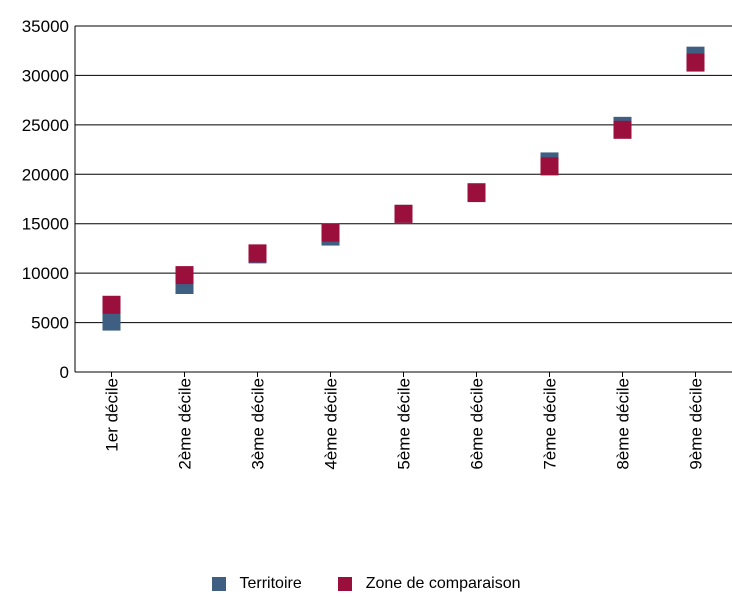 This screenshot has width=732, height=597. I want to click on x-tick-label: 5ème décile, so click(404, 424).